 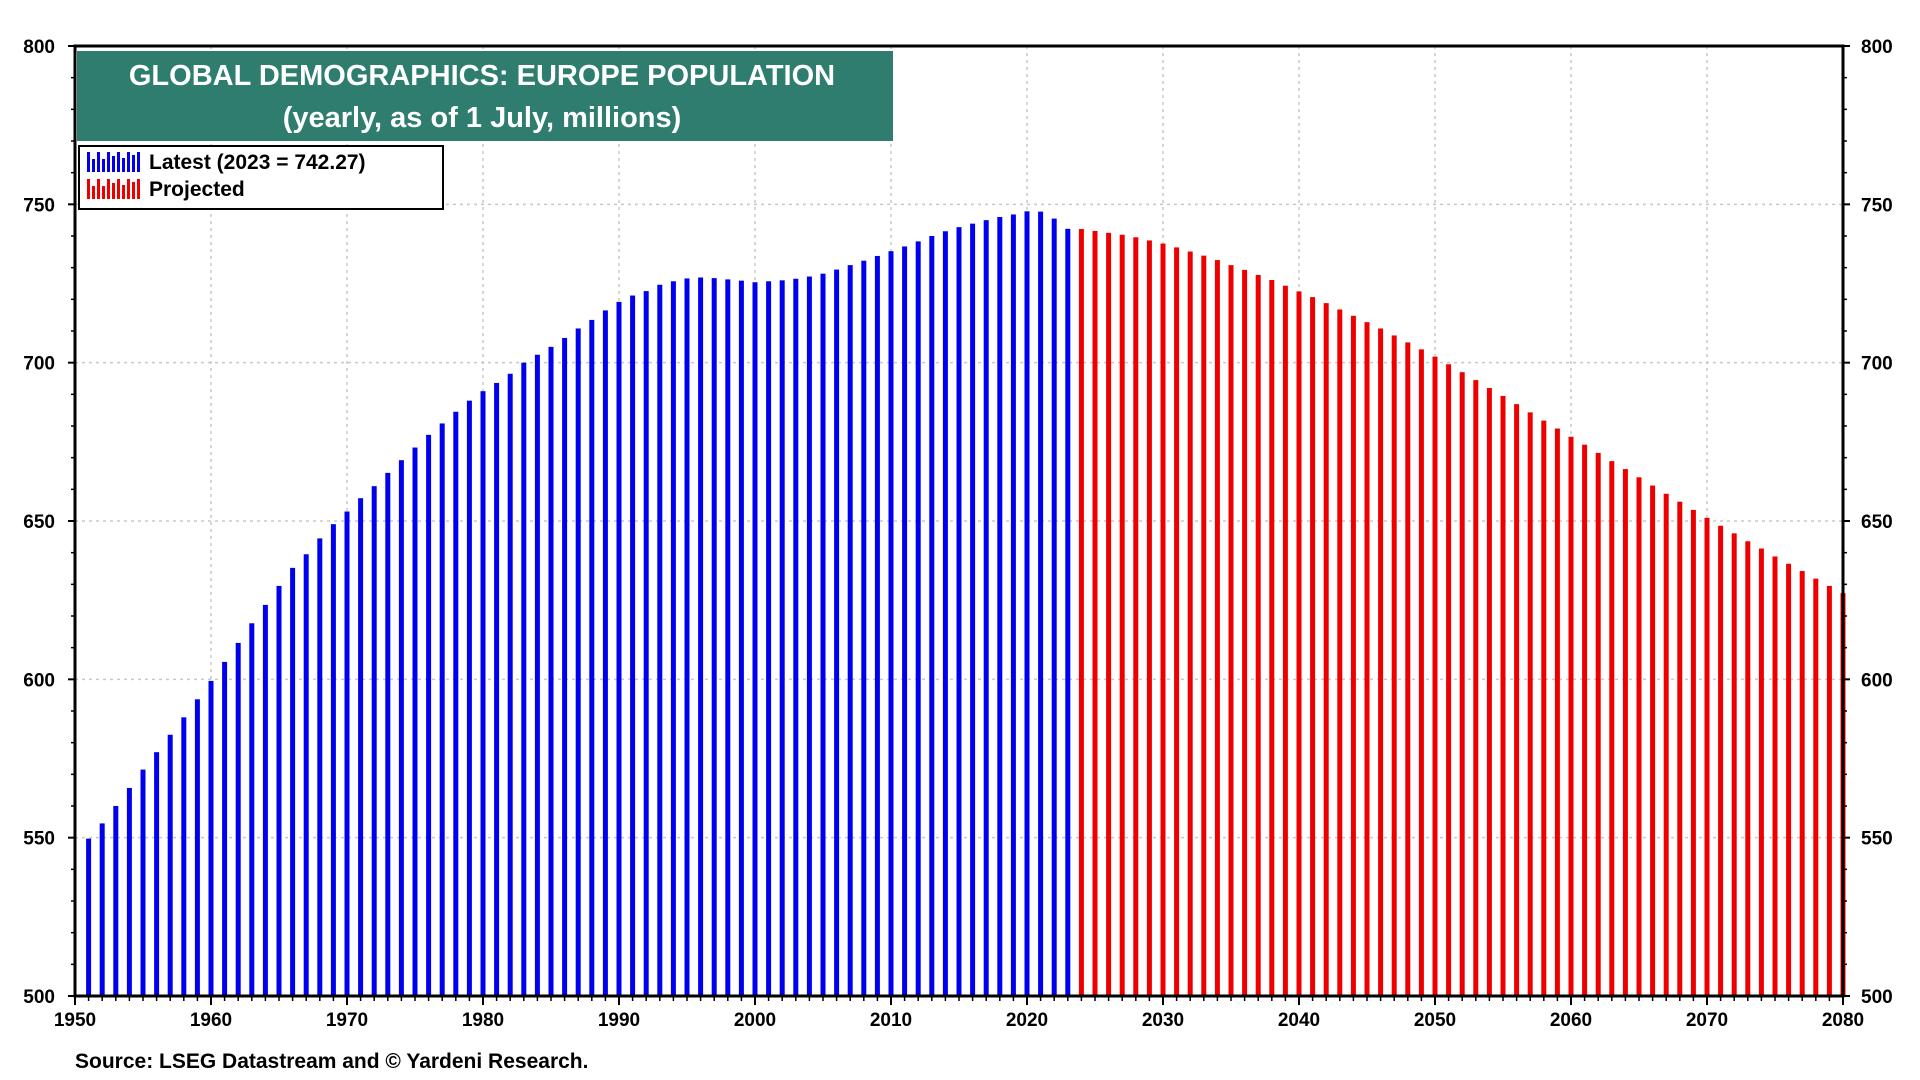 What do you see at coordinates (1435, 1020) in the screenshot?
I see `x-tick-label: 2050` at bounding box center [1435, 1020].